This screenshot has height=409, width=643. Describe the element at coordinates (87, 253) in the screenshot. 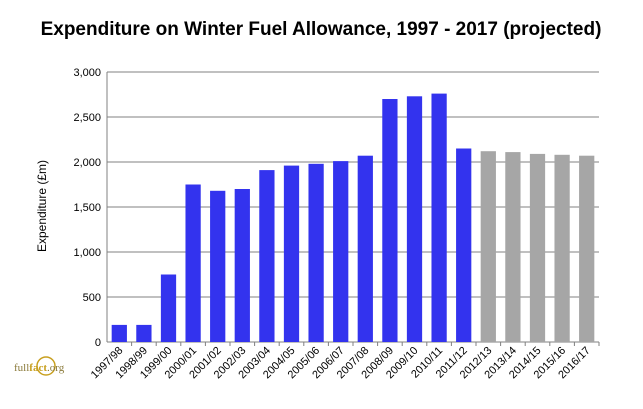

I see `y-tick-label: 1,000` at that location.